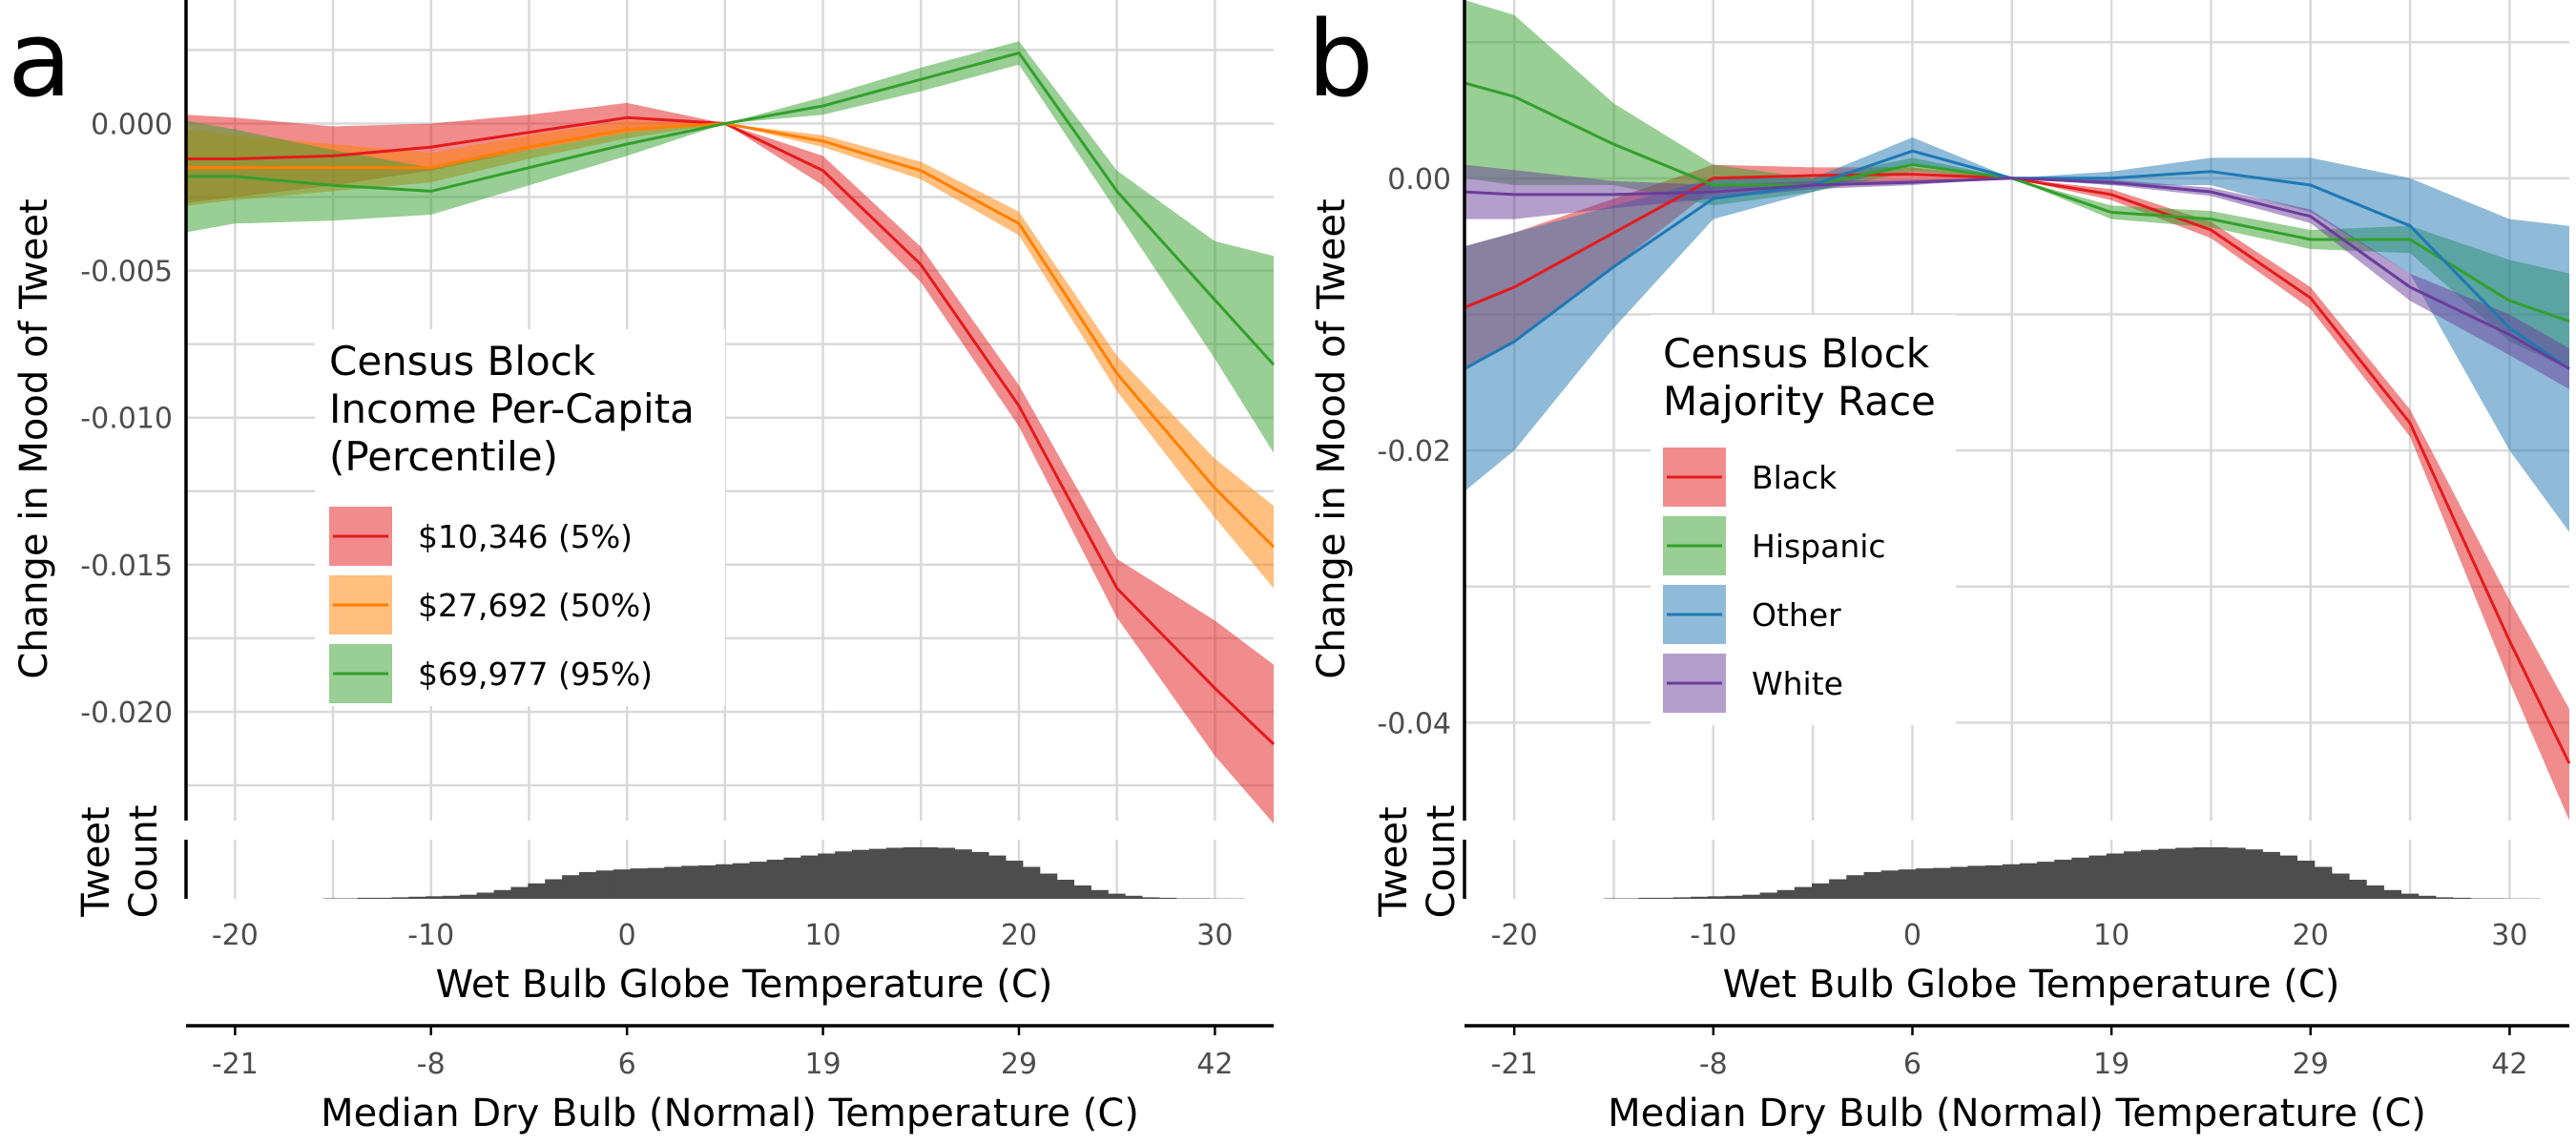  What do you see at coordinates (34, 438) in the screenshot?
I see `y-axis-title: Change in Mood of Tweet` at bounding box center [34, 438].